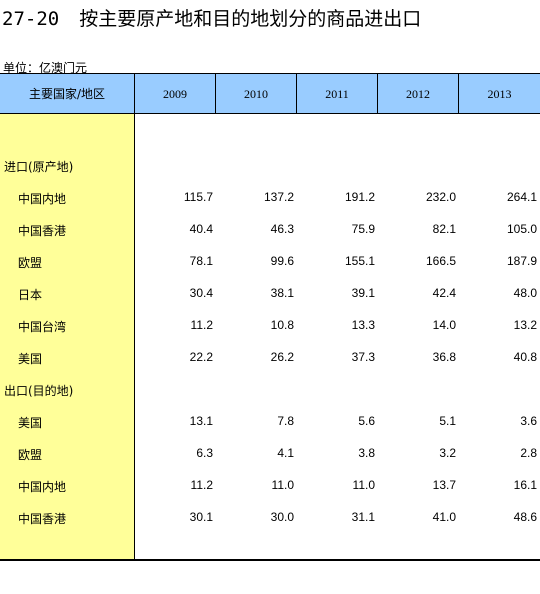 The width and height of the screenshot is (540, 594). Describe the element at coordinates (175, 94) in the screenshot. I see `header-year-2009: 2009` at that location.